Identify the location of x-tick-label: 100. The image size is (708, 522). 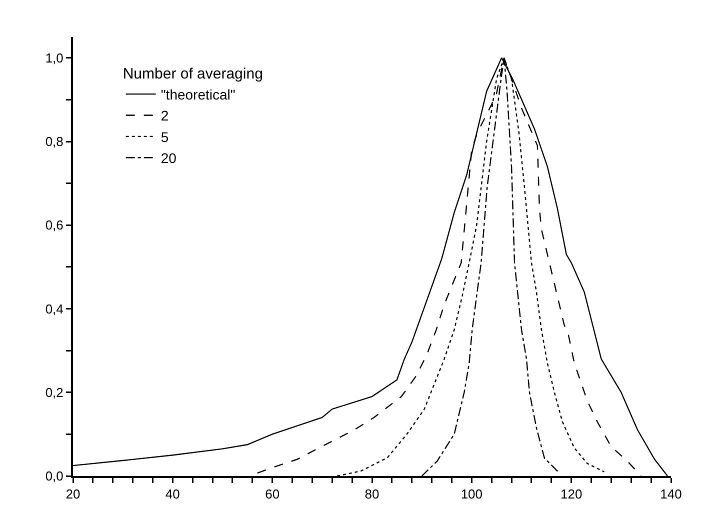
(471, 494).